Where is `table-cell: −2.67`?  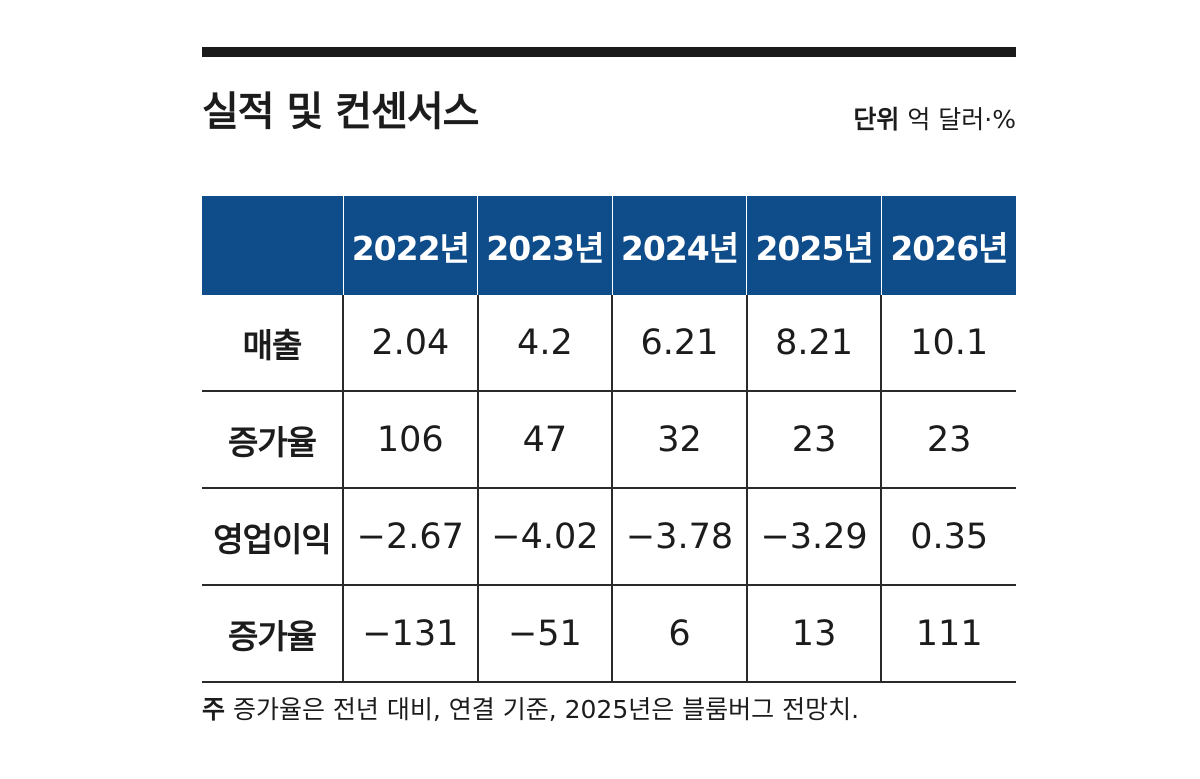
table-cell: −2.67 is located at coordinates (410, 537).